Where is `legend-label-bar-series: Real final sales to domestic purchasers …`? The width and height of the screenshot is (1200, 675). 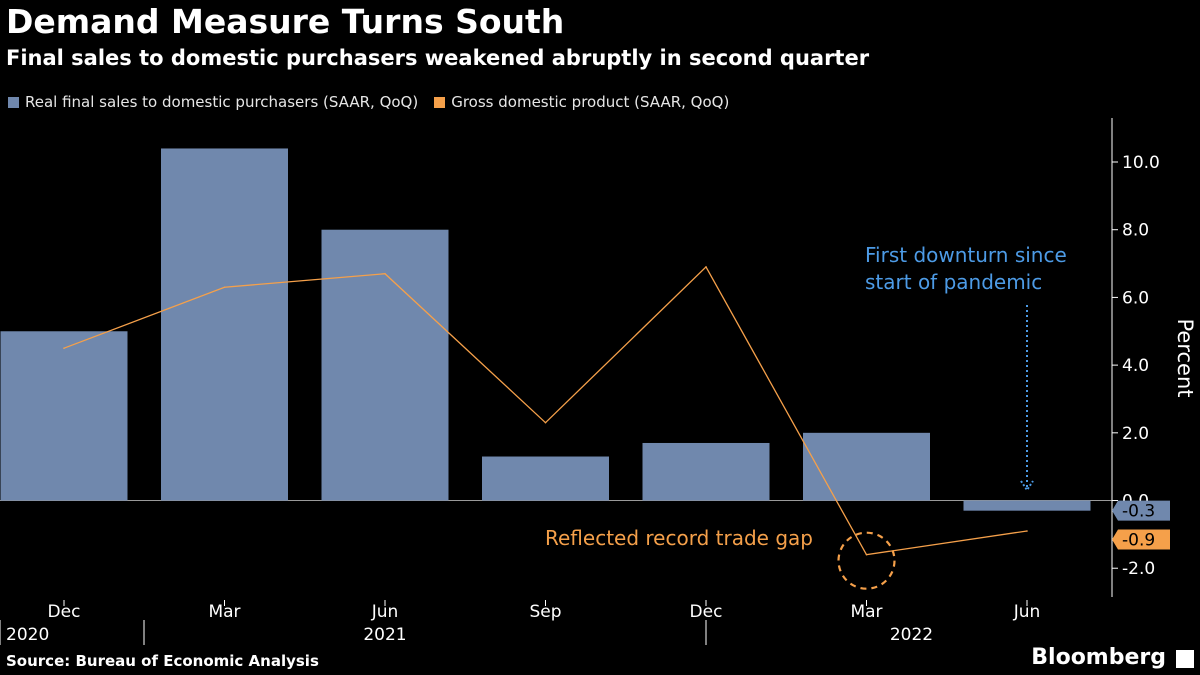
legend-label-bar-series: Real final sales to domestic purchasers … is located at coordinates (222, 102).